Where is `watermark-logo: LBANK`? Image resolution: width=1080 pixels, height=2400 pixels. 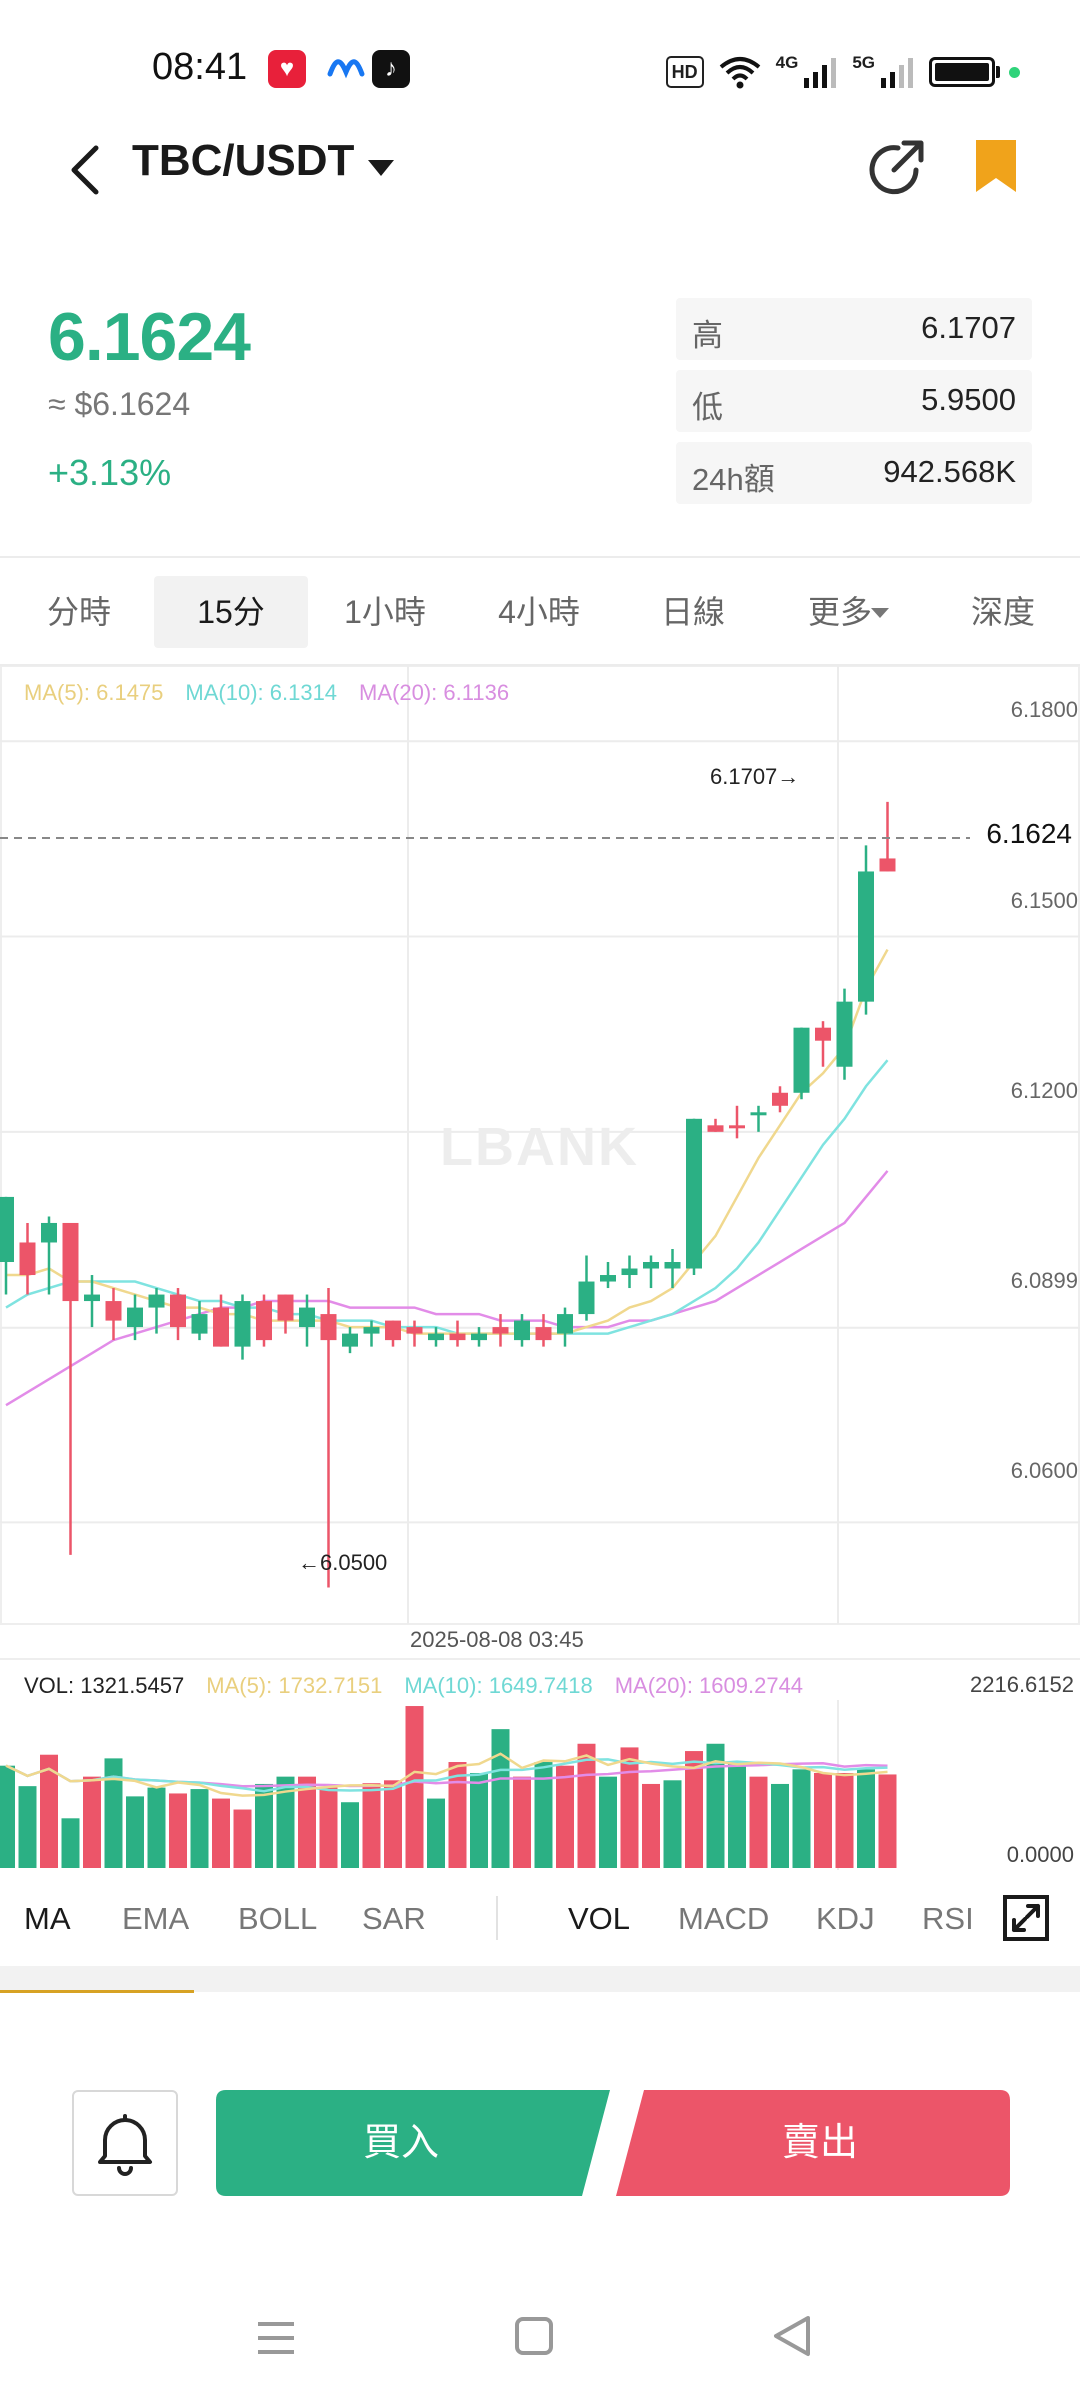
watermark-logo: LBANK is located at coordinates (539, 1147).